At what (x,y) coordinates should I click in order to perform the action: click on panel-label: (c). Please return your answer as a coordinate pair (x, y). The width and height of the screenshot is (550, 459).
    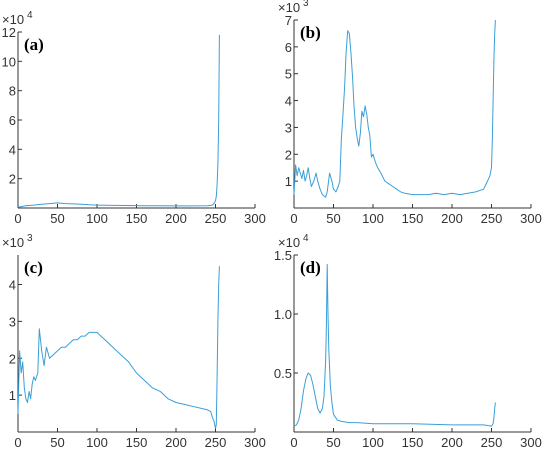
    Looking at the image, I should click on (33, 267).